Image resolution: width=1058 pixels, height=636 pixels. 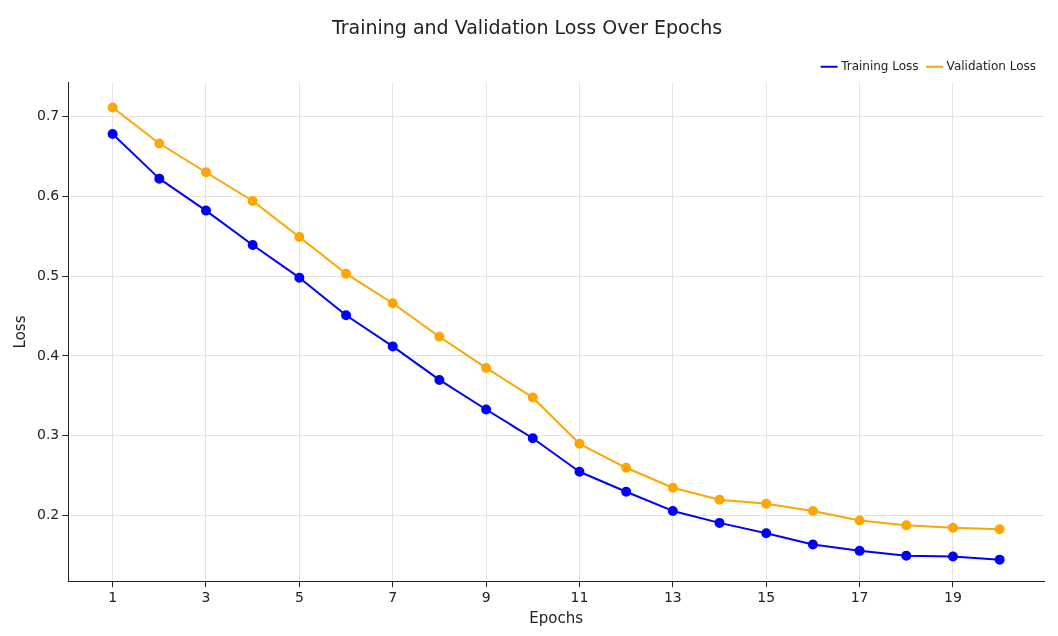 I want to click on y-tick-label: 0.7, so click(x=48, y=114).